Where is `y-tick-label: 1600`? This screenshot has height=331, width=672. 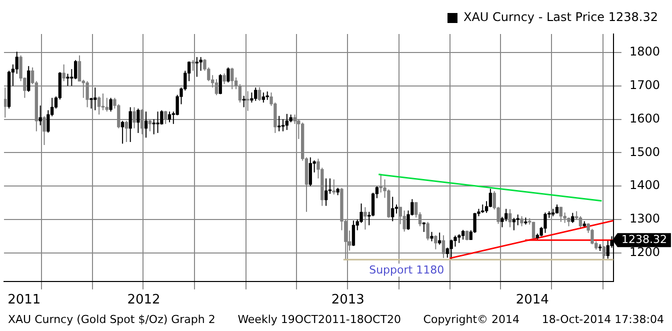 y-tick-label: 1600 is located at coordinates (644, 118).